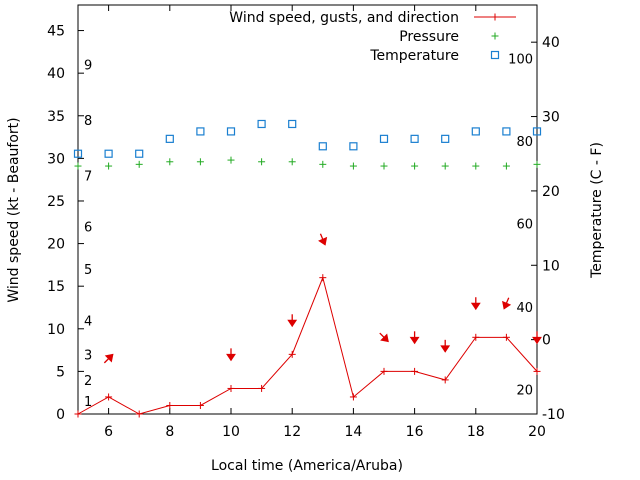  I want to click on beaufort-label: 9, so click(88, 66).